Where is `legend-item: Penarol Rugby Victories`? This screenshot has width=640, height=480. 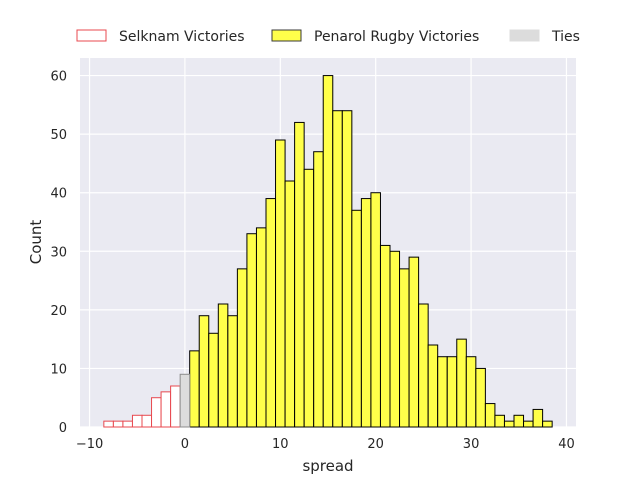 legend-item: Penarol Rugby Victories is located at coordinates (375, 37).